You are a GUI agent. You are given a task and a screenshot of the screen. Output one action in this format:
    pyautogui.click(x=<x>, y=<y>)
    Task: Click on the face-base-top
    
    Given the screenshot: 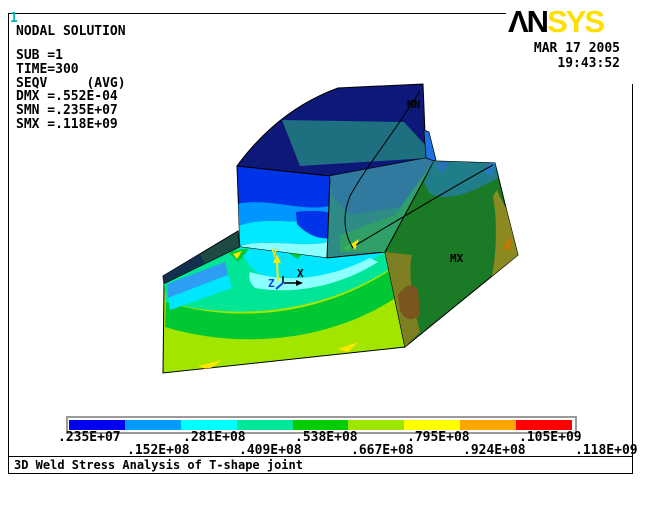 What is the action you would take?
    pyautogui.click(x=284, y=310)
    